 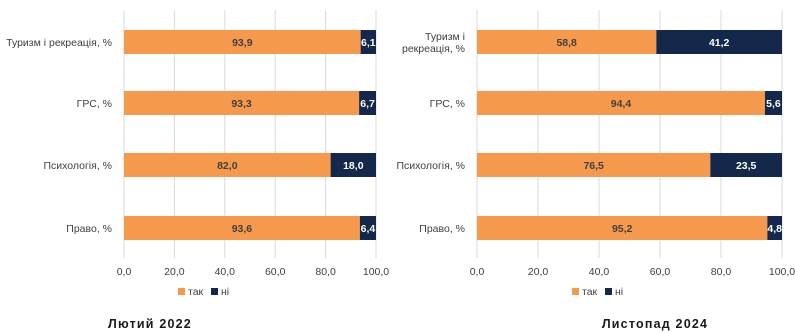 I want to click on data-label-no: 41,2, so click(x=719, y=43).